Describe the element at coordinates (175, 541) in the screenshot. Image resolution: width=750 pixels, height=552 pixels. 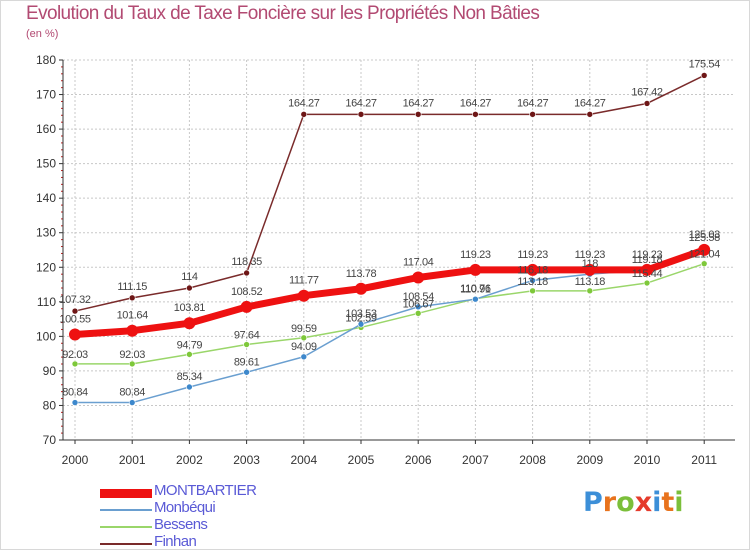
I see `legend-label: Finhan` at that location.